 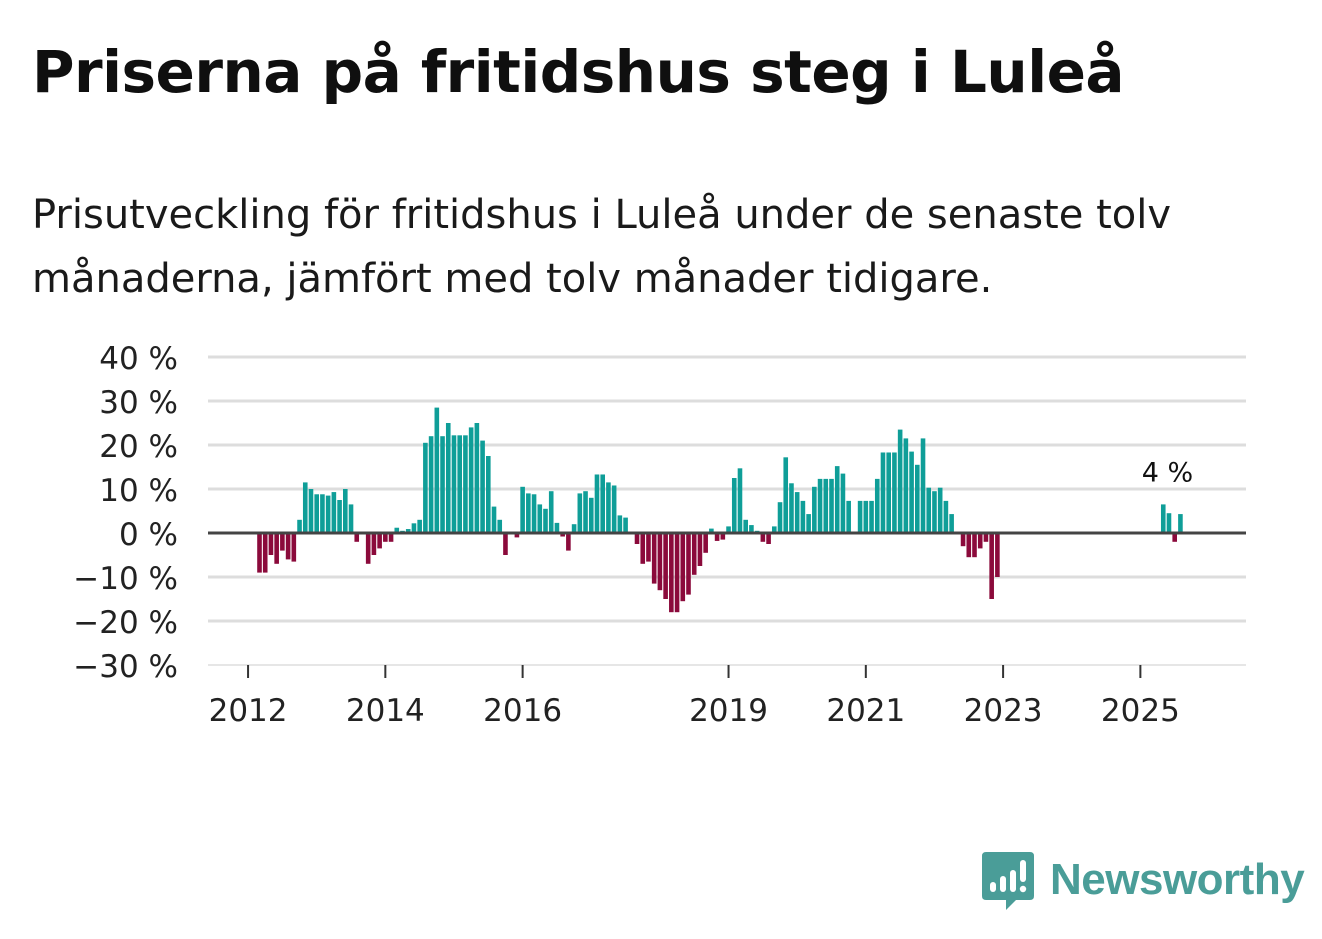 I want to click on y-tick-label: 30 %, so click(x=138, y=403).